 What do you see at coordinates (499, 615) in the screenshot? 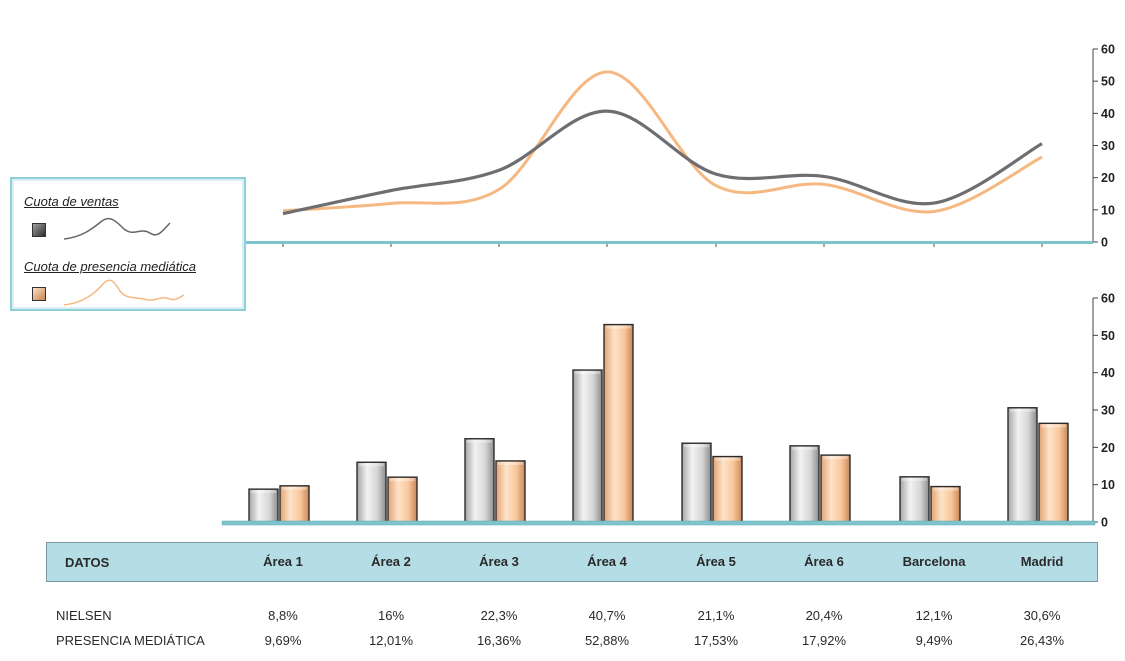
I see `table-cell: 22,3%` at bounding box center [499, 615].